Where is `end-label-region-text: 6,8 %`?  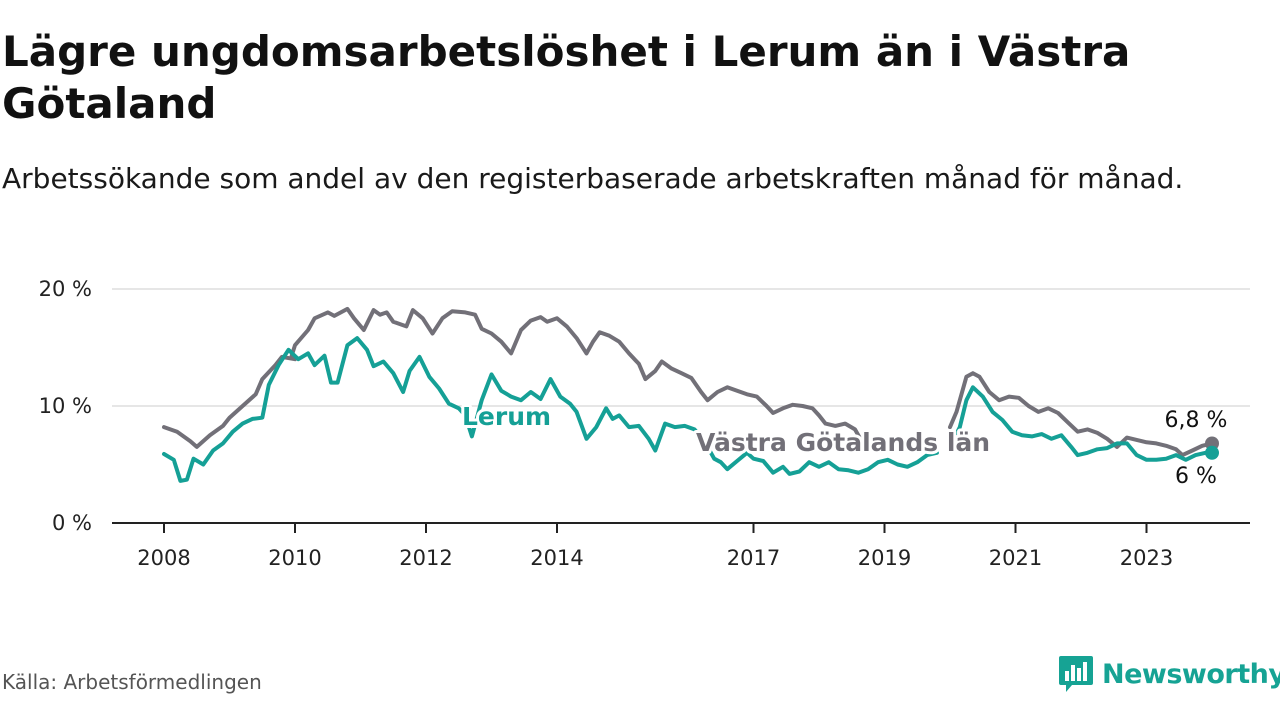 end-label-region-text: 6,8 % is located at coordinates (1196, 420).